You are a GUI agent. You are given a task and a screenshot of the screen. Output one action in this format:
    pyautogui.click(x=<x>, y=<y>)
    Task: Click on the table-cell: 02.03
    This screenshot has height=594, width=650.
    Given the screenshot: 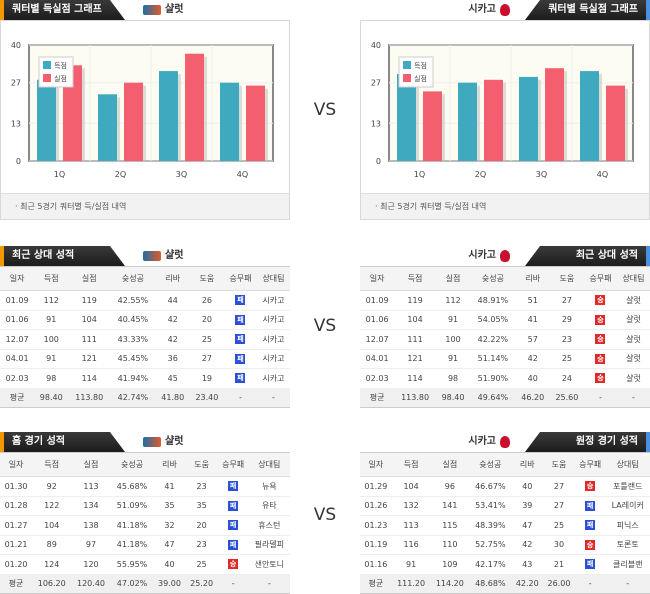 What is the action you would take?
    pyautogui.click(x=17, y=378)
    